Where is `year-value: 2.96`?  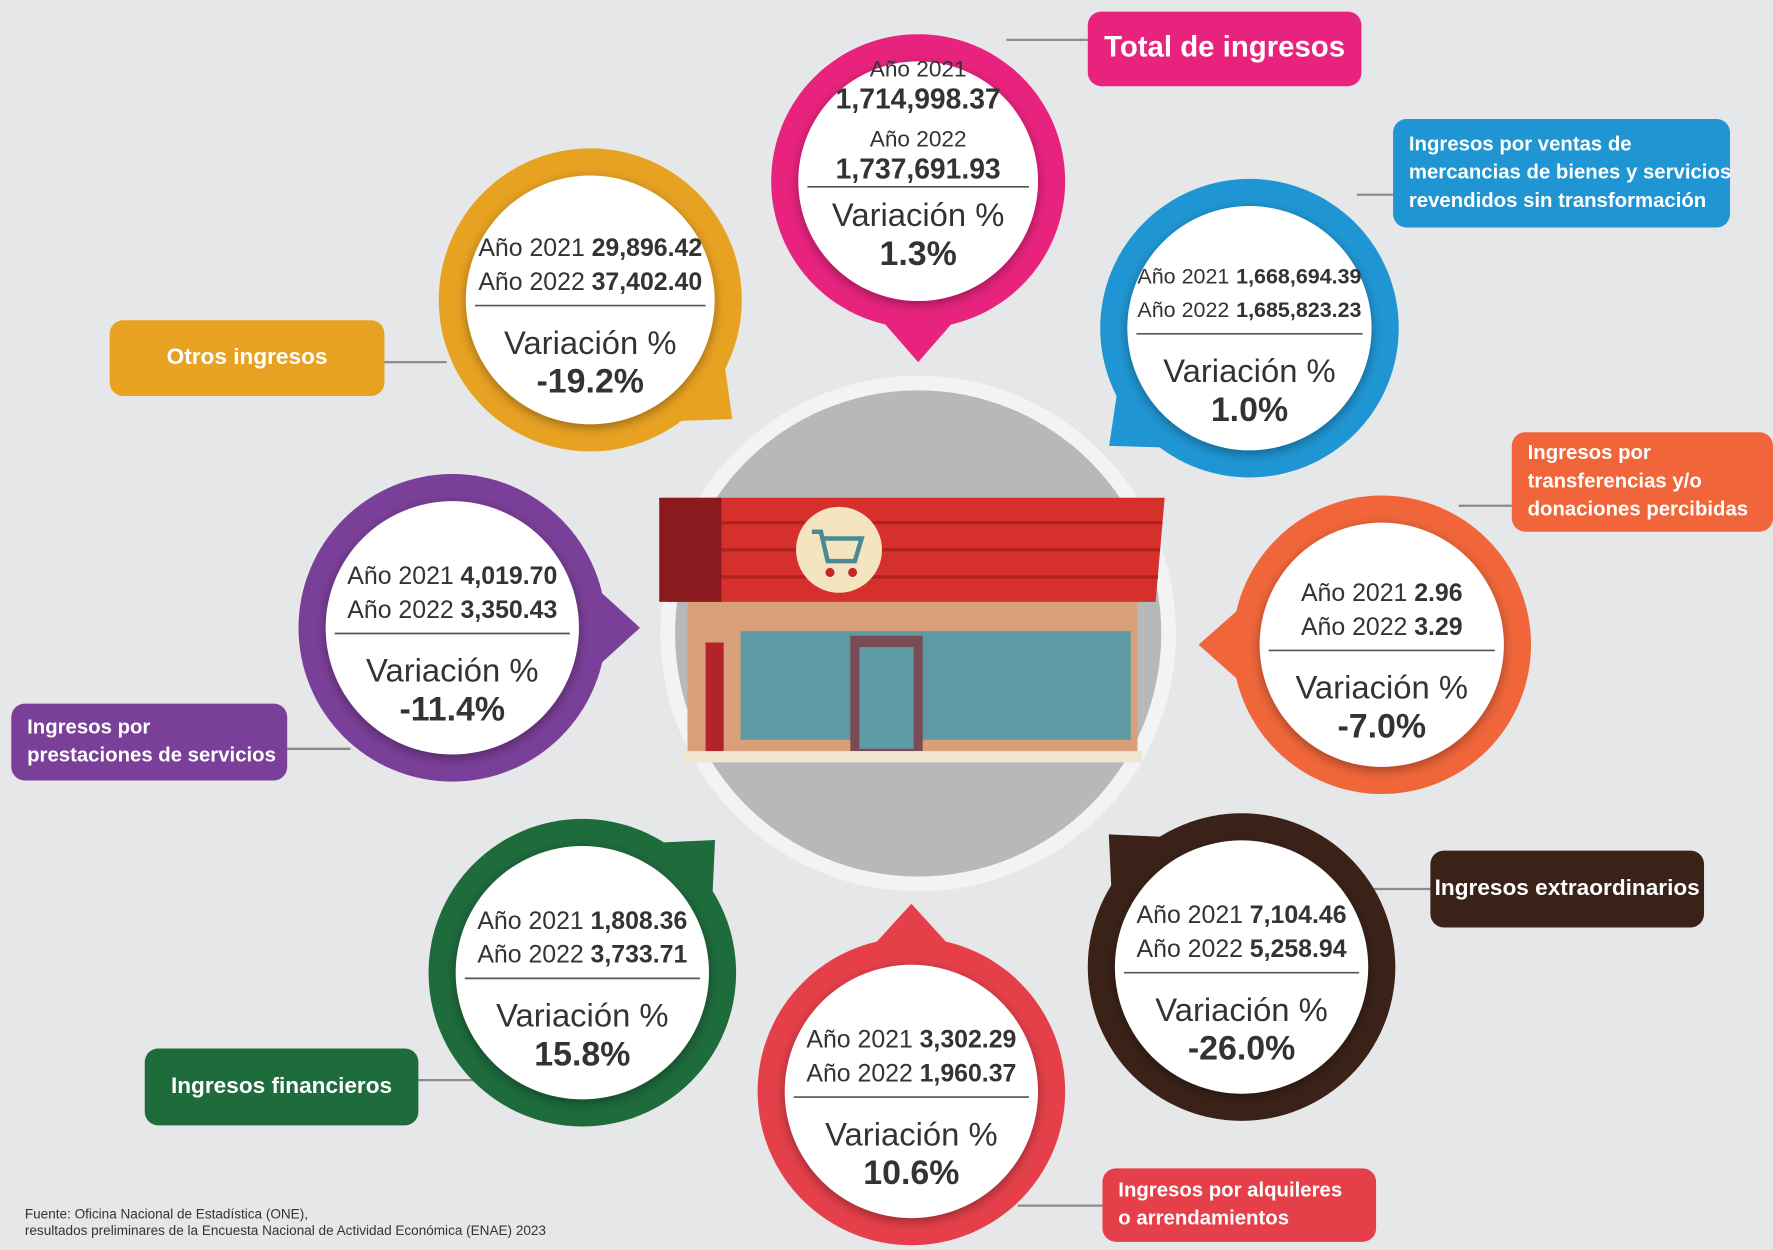
year-value: 2.96 is located at coordinates (1438, 592).